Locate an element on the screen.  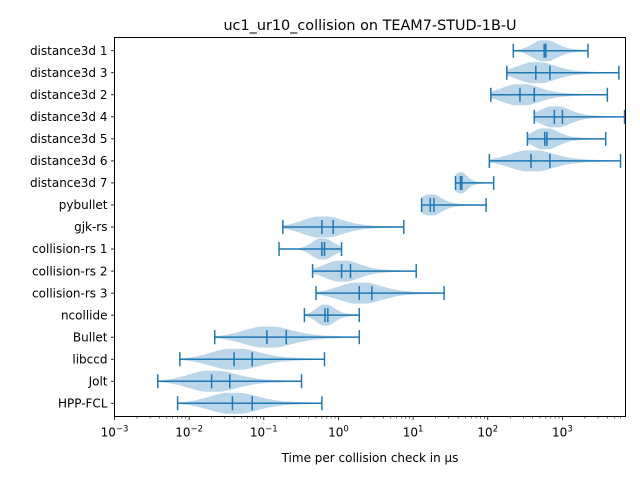
y-tick-label-collision-rs-2: collision-rs 2 is located at coordinates (69, 271).